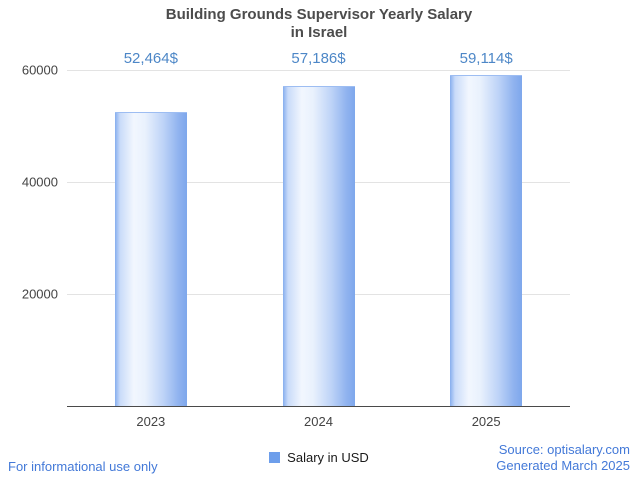 The image size is (638, 478). What do you see at coordinates (150, 58) in the screenshot?
I see `bar-value-label: 52,464$` at bounding box center [150, 58].